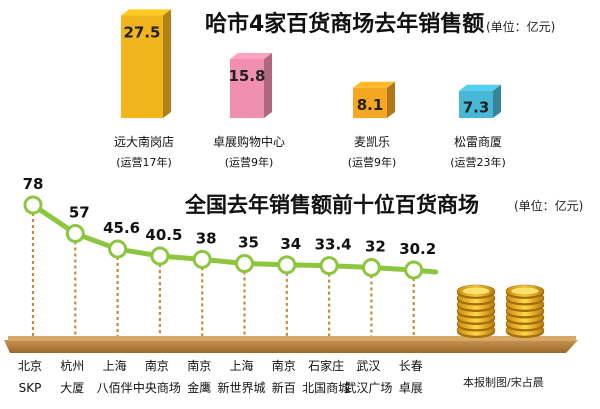 This screenshot has width=600, height=409. I want to click on bar-note-label: (运营23年), so click(478, 162).